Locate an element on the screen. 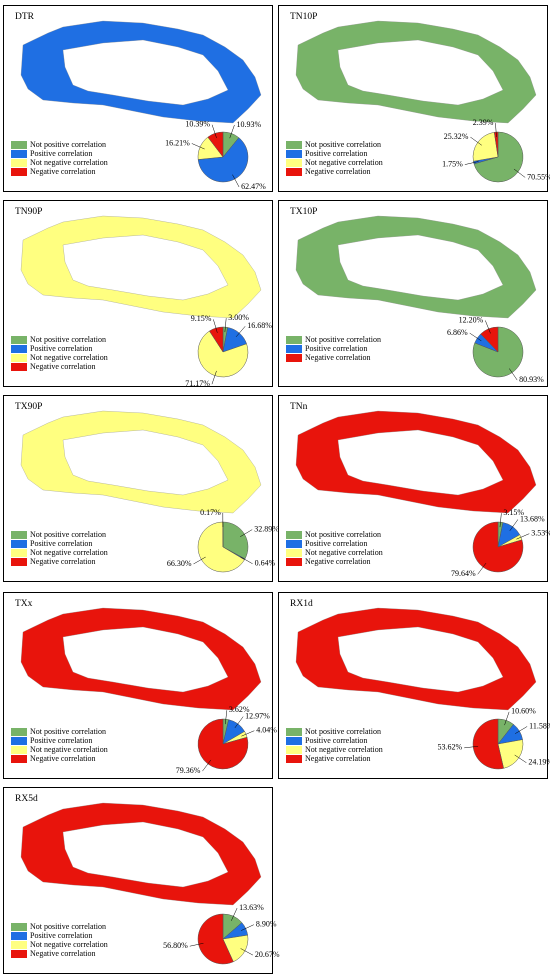 The height and width of the screenshot is (976, 550). panel-title: TX10P is located at coordinates (303, 212).